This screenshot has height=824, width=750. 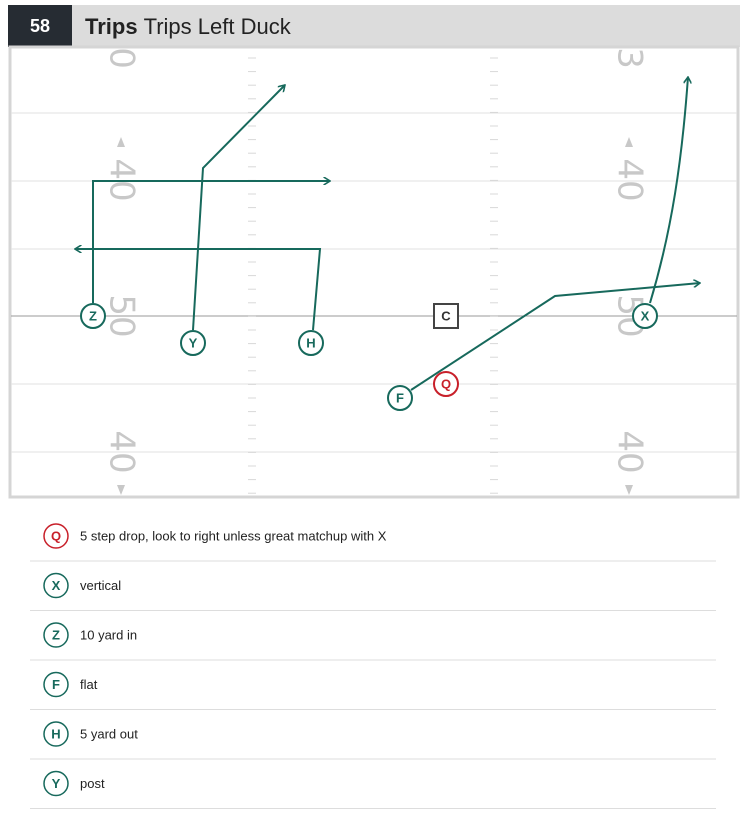 I want to click on note-label: F, so click(x=56, y=684).